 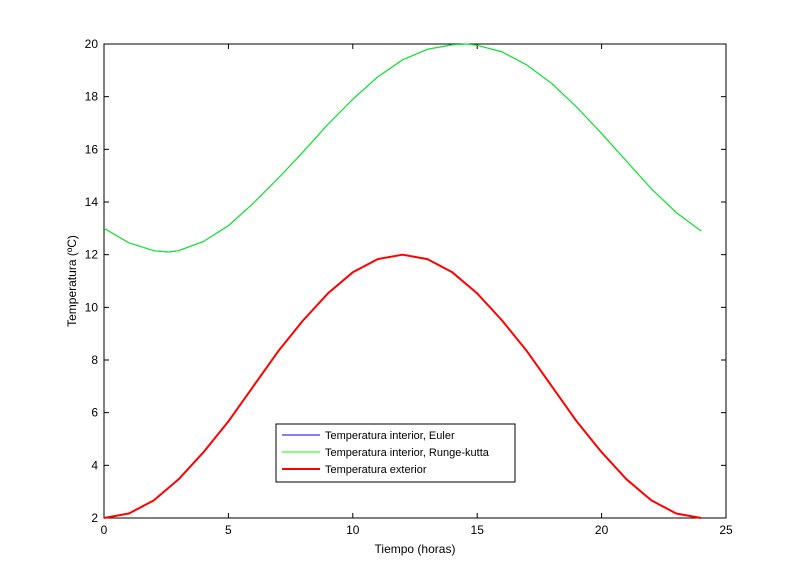 I want to click on y-tick-label: 18, so click(x=92, y=97).